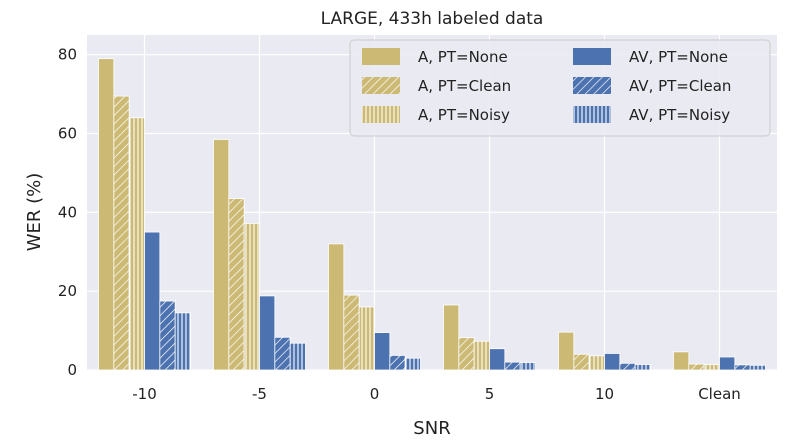 The height and width of the screenshot is (444, 789). Describe the element at coordinates (34, 212) in the screenshot. I see `y-axis-label: WER (%)` at that location.